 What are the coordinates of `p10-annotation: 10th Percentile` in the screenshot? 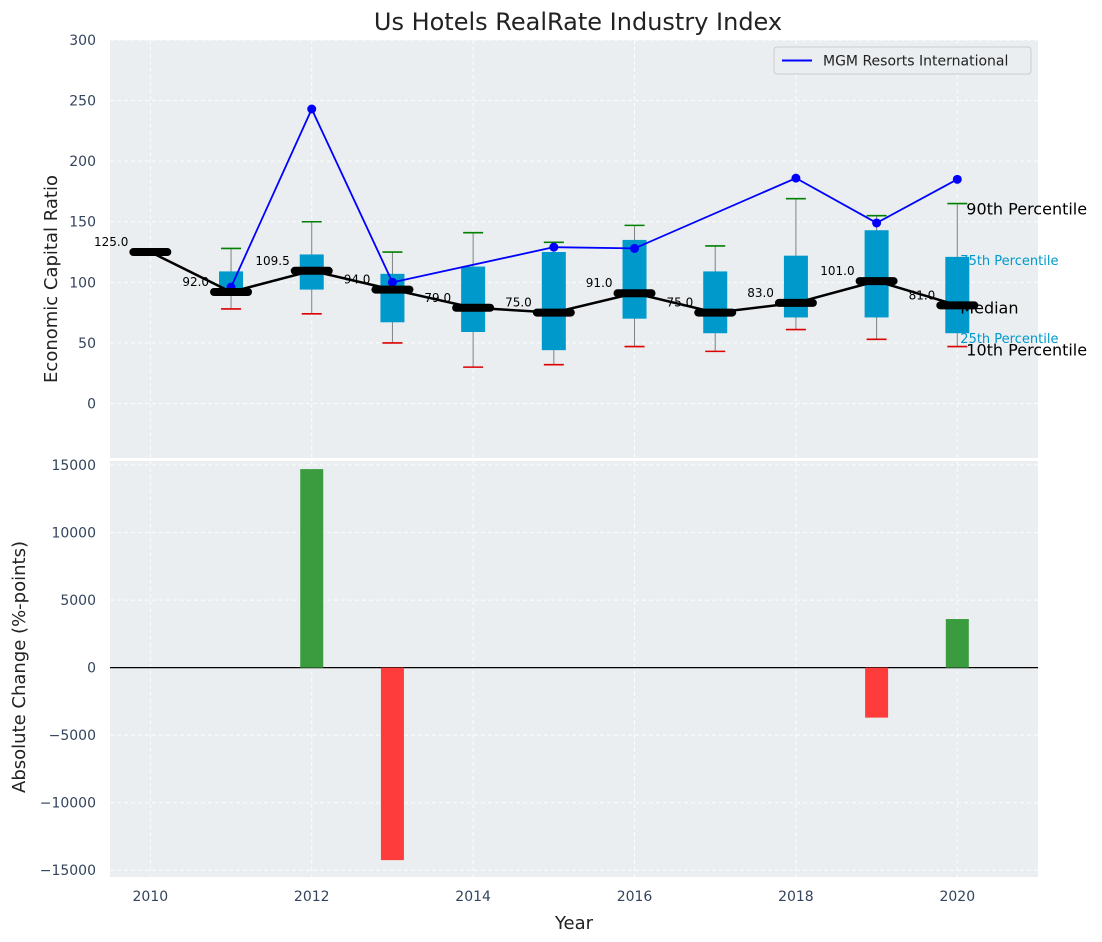 It's located at (1026, 350).